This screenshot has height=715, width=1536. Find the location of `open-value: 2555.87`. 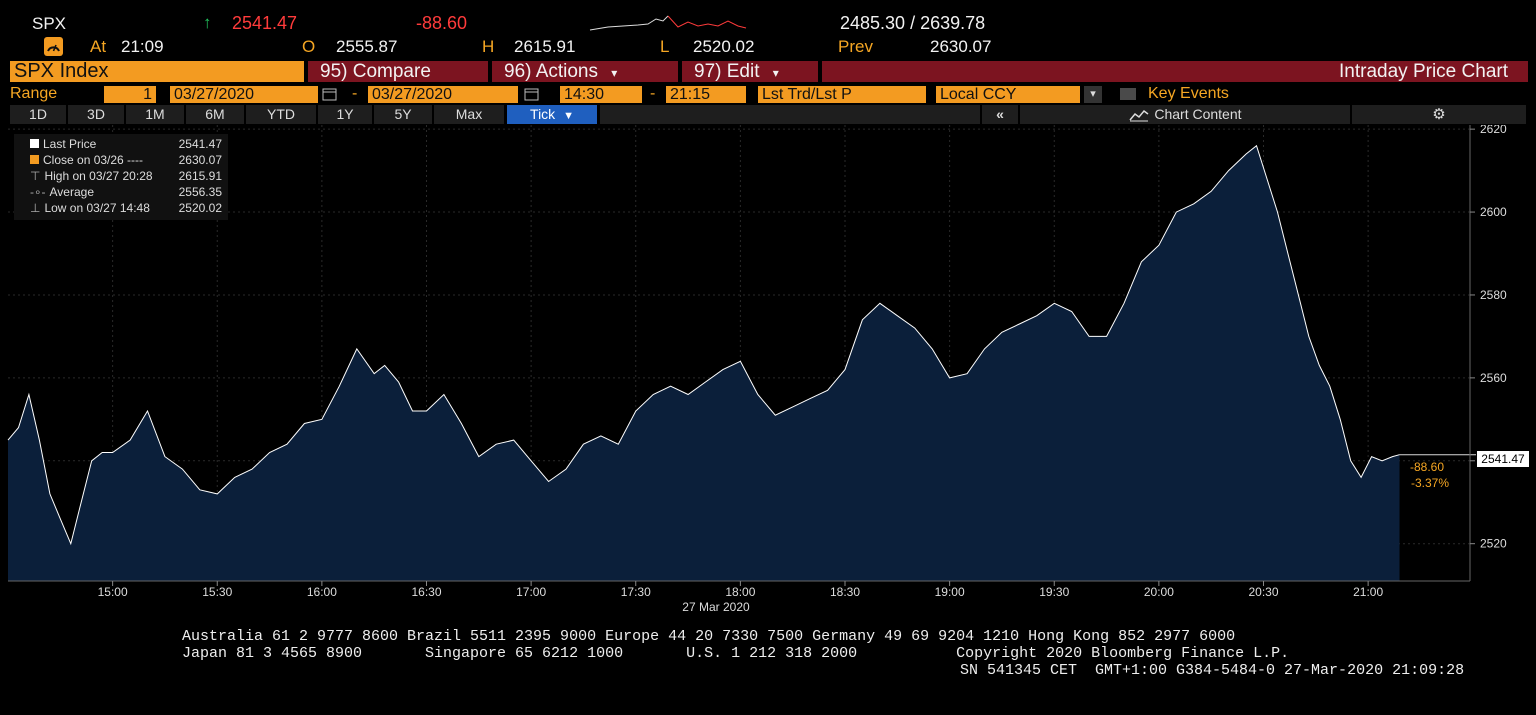

open-value: 2555.87 is located at coordinates (367, 46).